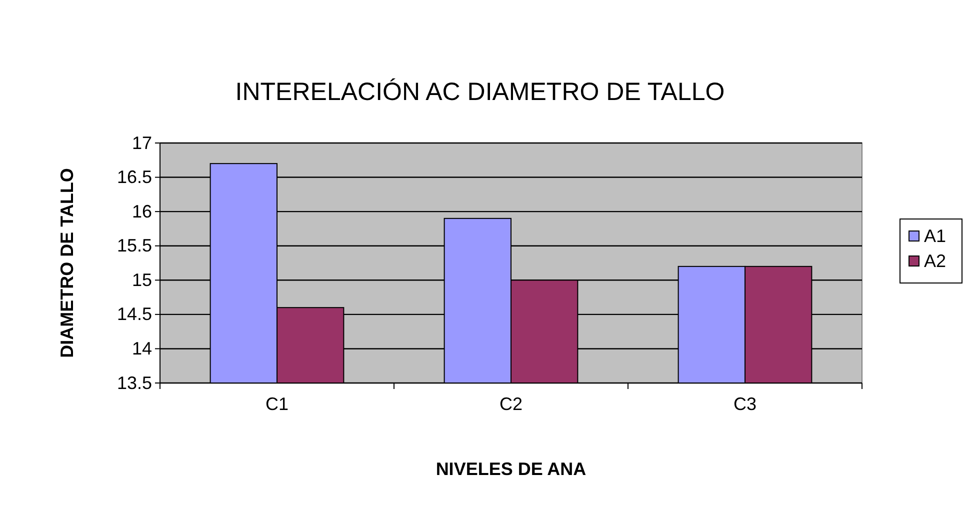 This screenshot has height=512, width=974. Describe the element at coordinates (67, 263) in the screenshot. I see `y-axis-title: DIAMETRO DE TALLO` at that location.